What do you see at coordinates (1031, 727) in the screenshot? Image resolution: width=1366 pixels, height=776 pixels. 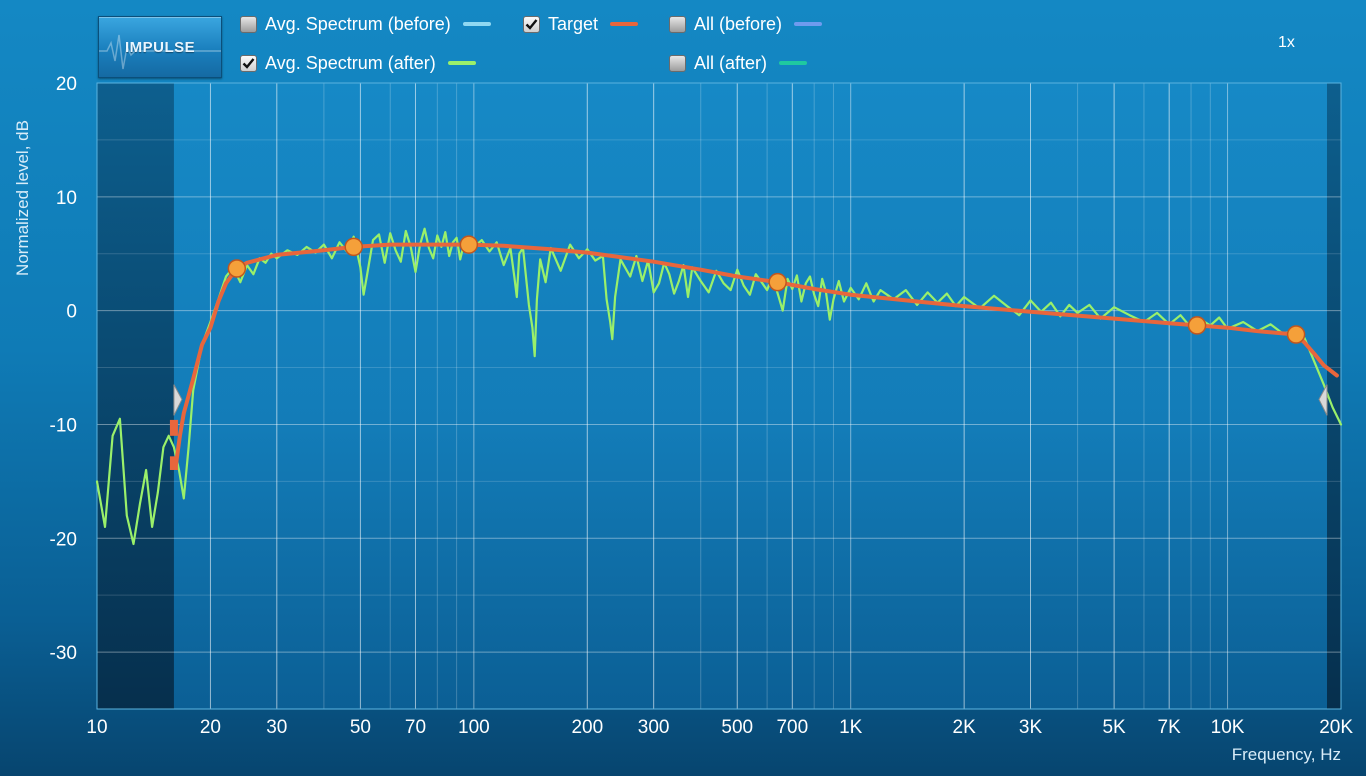 I see `x-tick-label: 3K` at bounding box center [1031, 727].